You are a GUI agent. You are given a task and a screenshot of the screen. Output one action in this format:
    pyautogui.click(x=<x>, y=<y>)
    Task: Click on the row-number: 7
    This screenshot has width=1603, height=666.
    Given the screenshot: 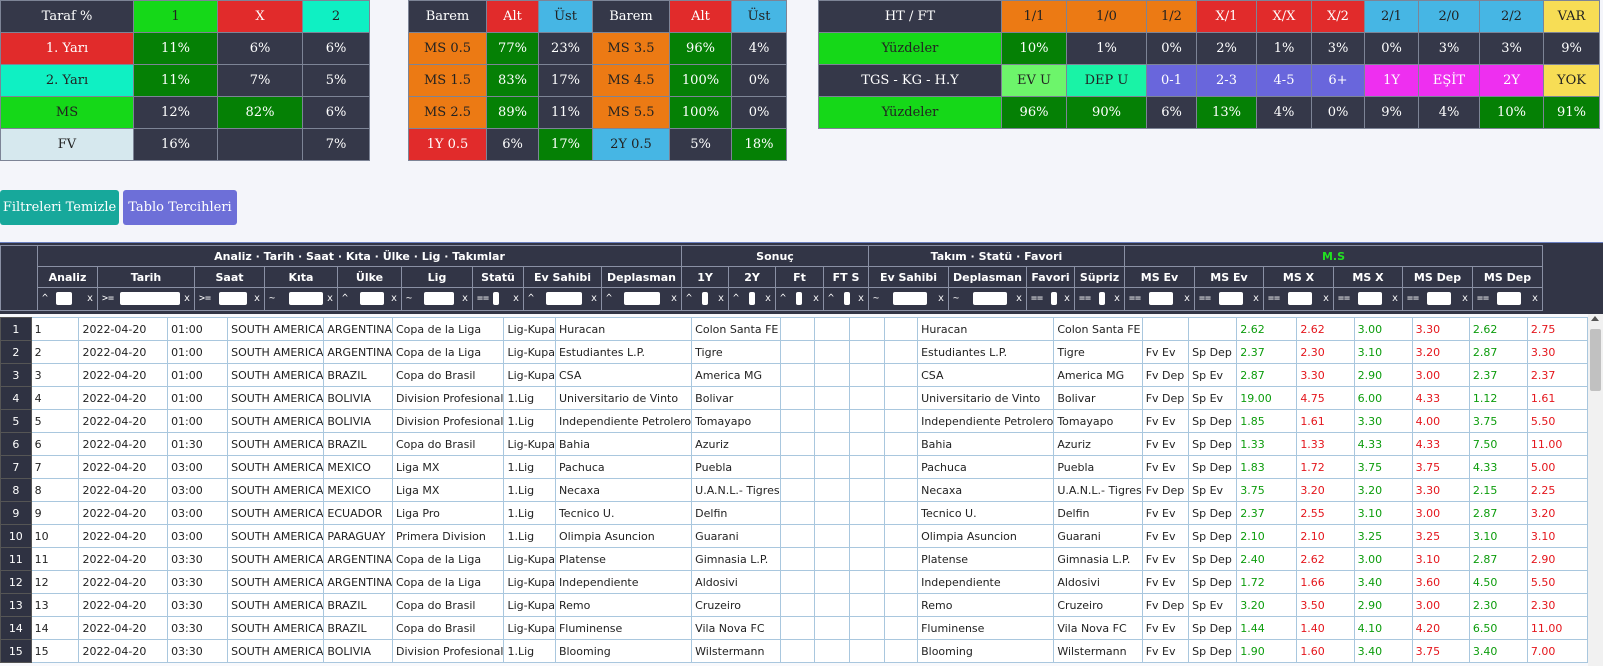 What is the action you would take?
    pyautogui.click(x=16, y=467)
    